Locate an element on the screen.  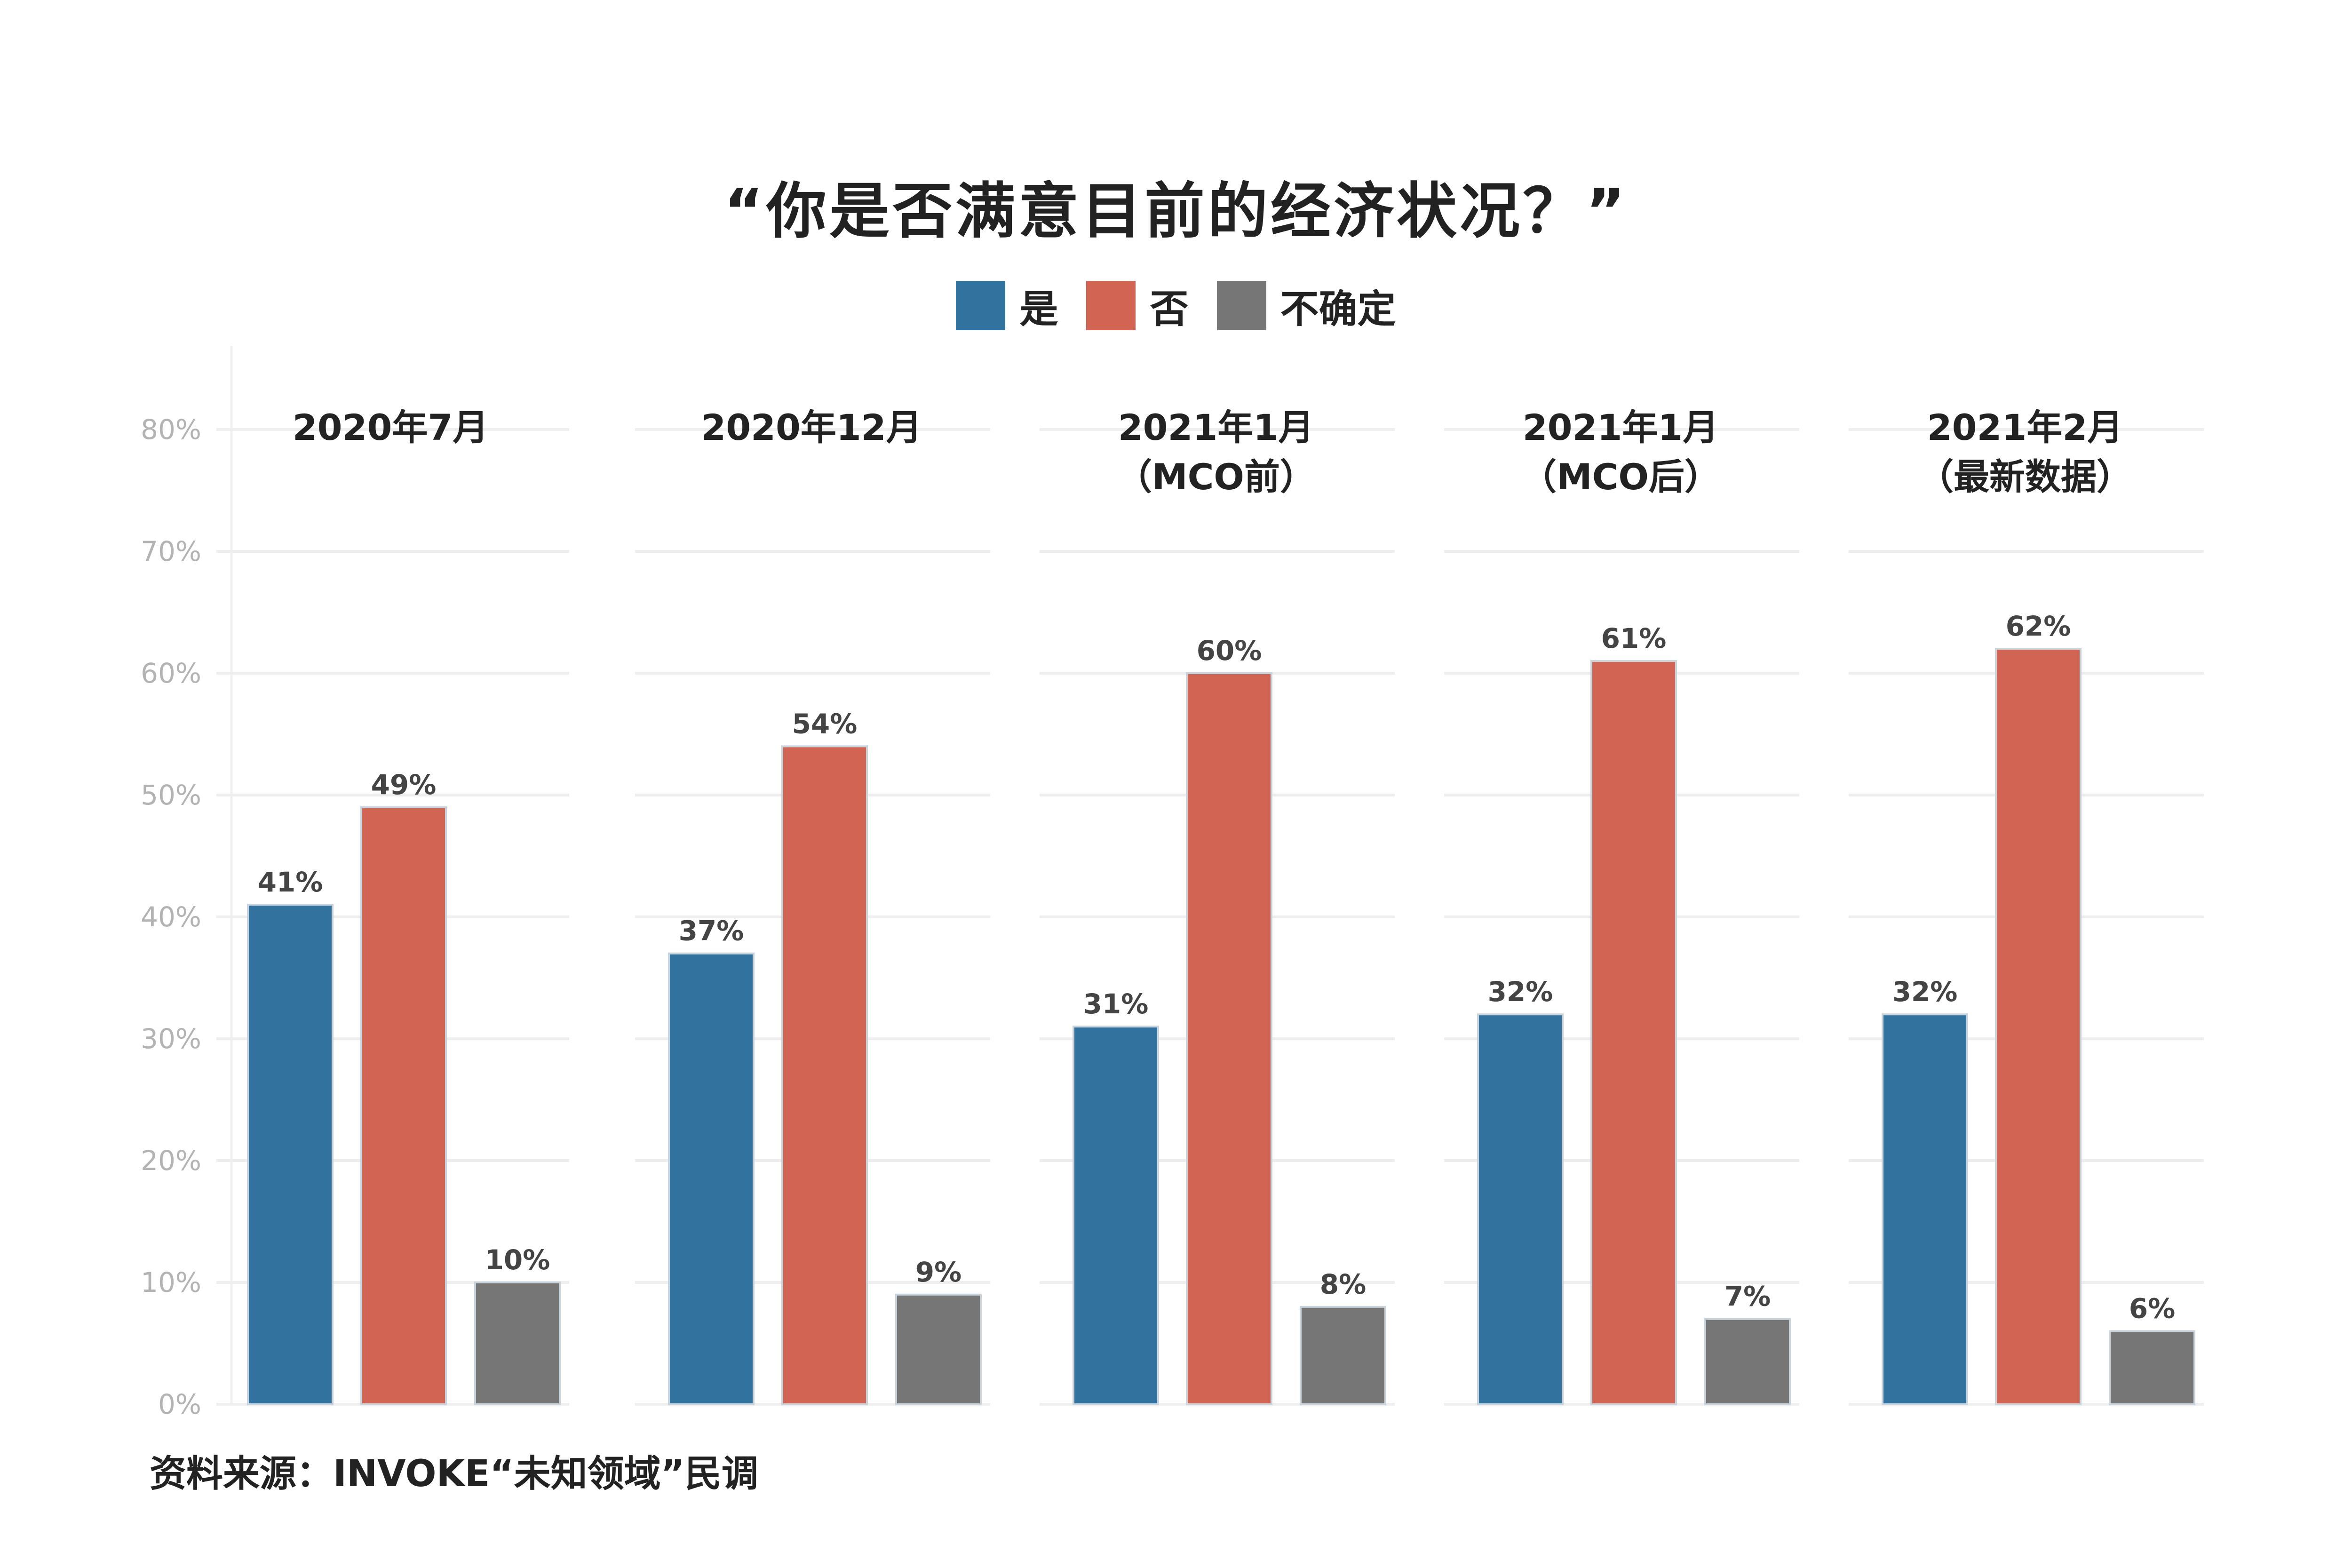
data-label: 62% is located at coordinates (2038, 626).